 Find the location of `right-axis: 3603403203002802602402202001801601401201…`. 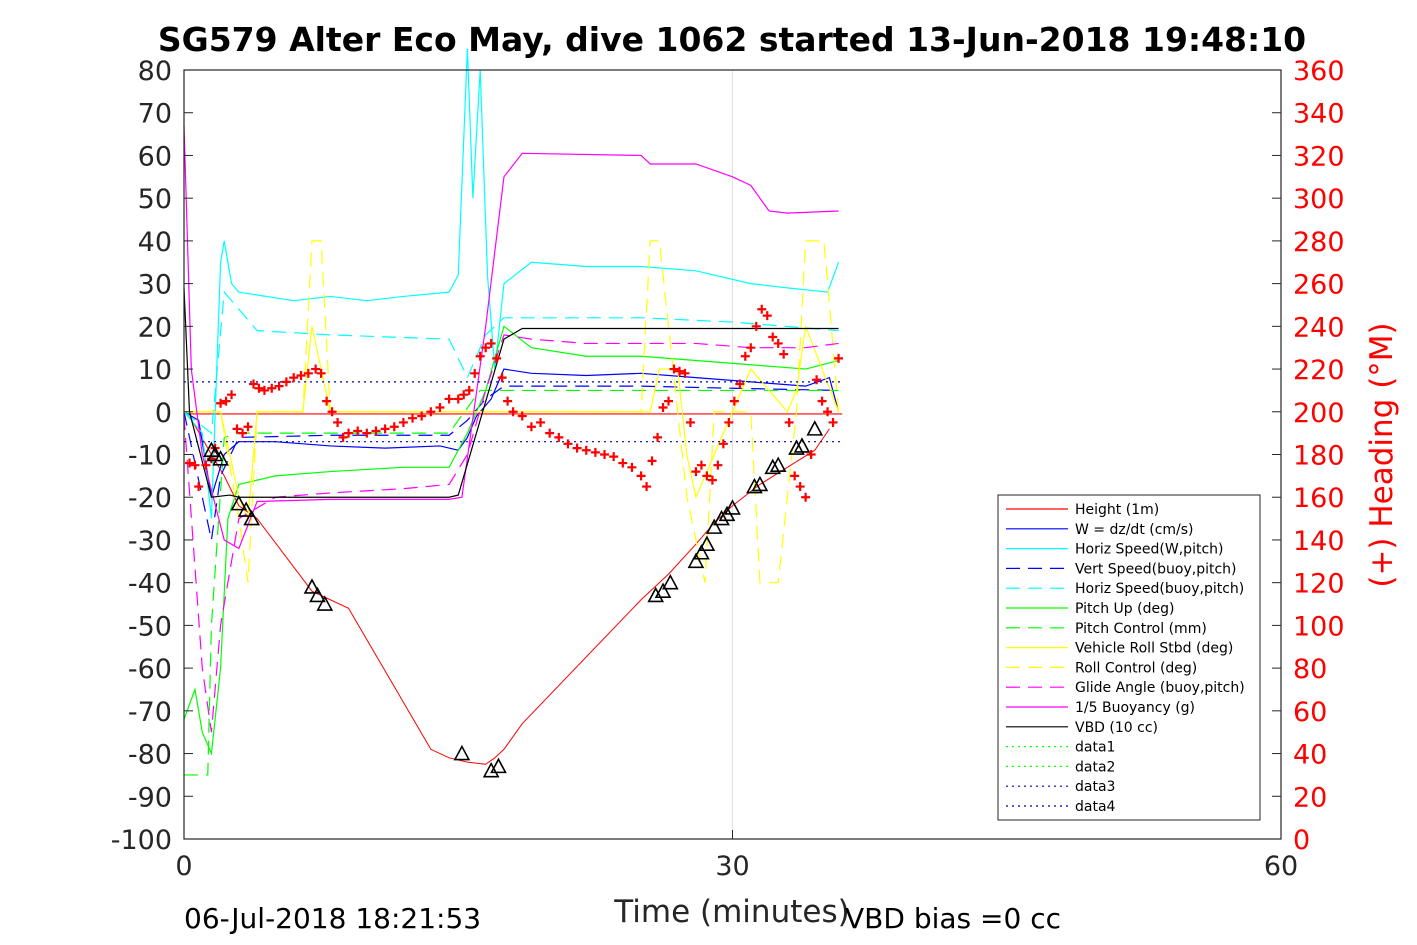

right-axis: 3603403203002802602402202001801601401201… is located at coordinates (1308, 456).